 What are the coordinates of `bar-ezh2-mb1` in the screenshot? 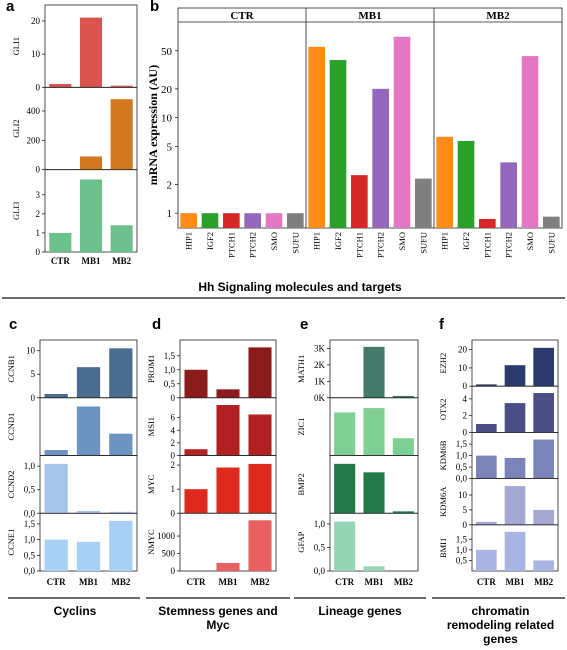 It's located at (515, 376).